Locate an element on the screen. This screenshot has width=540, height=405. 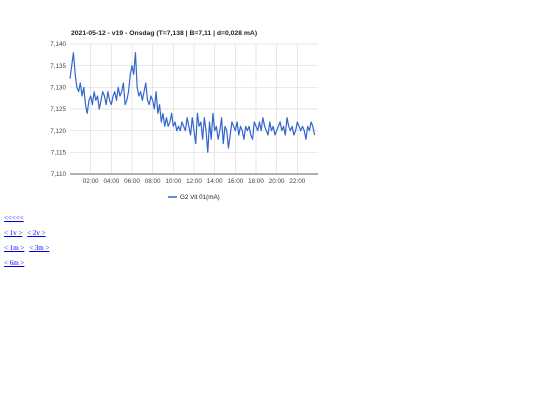
x-tick-label: 12:00 is located at coordinates (194, 181).